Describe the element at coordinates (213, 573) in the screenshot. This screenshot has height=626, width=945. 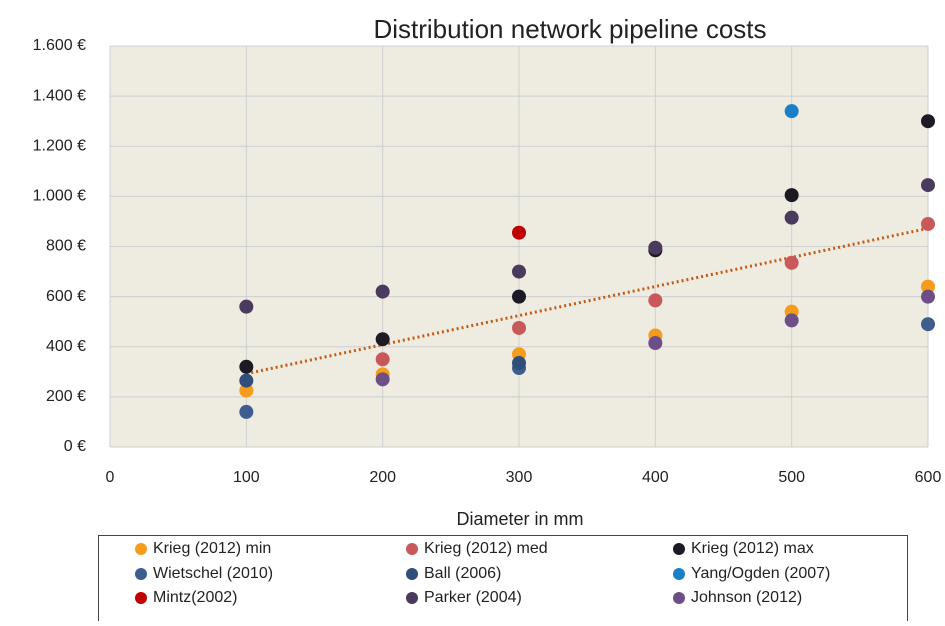
I see `legend-label: Wietschel (2010)` at that location.